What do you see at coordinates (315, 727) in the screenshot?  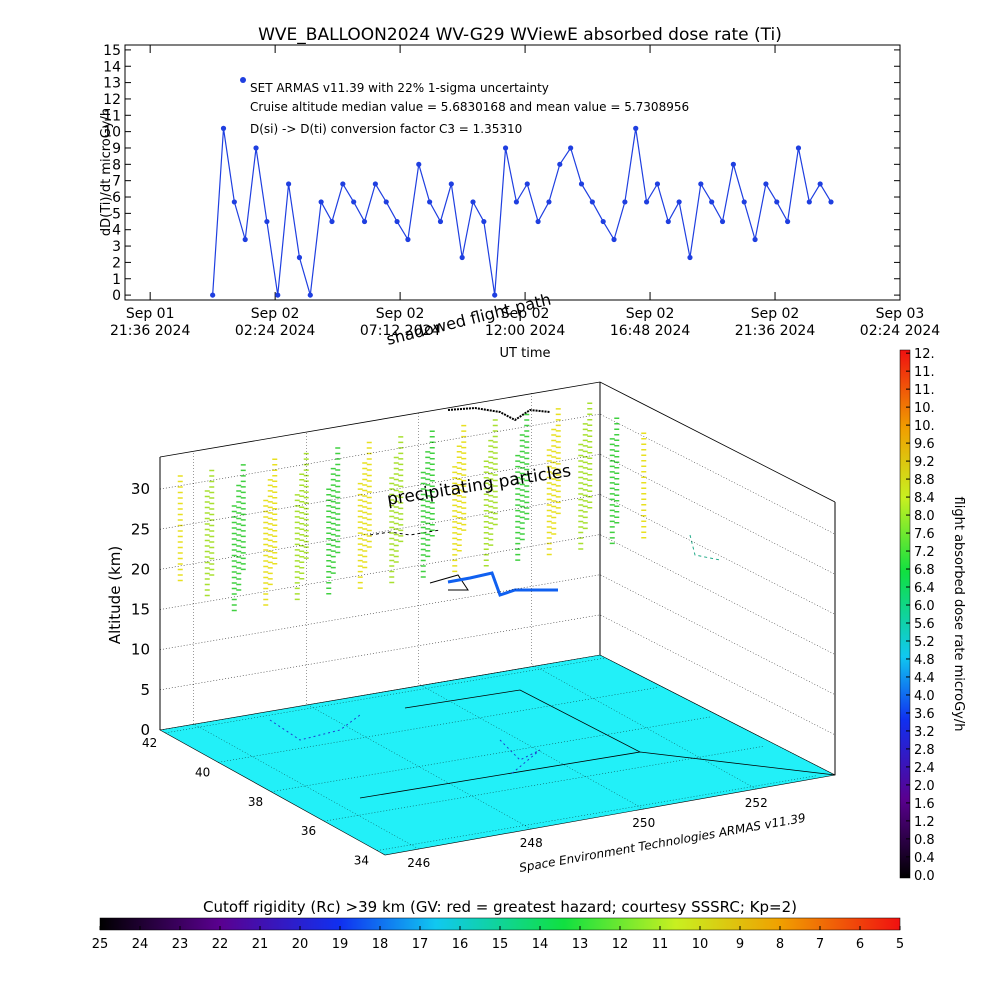 I see `map-feature` at bounding box center [315, 727].